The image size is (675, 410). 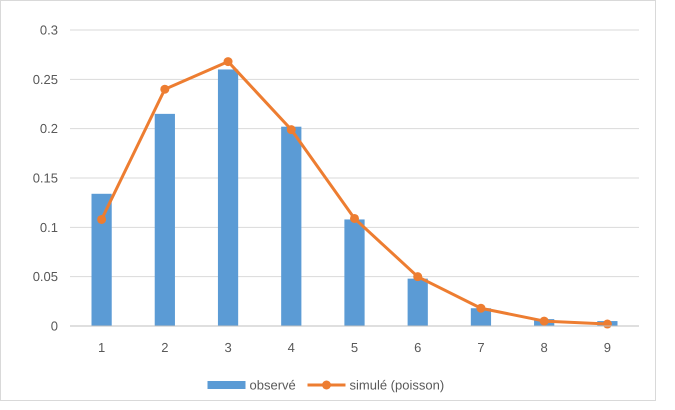 I want to click on y-tick-label: 0.15, so click(x=45, y=178).